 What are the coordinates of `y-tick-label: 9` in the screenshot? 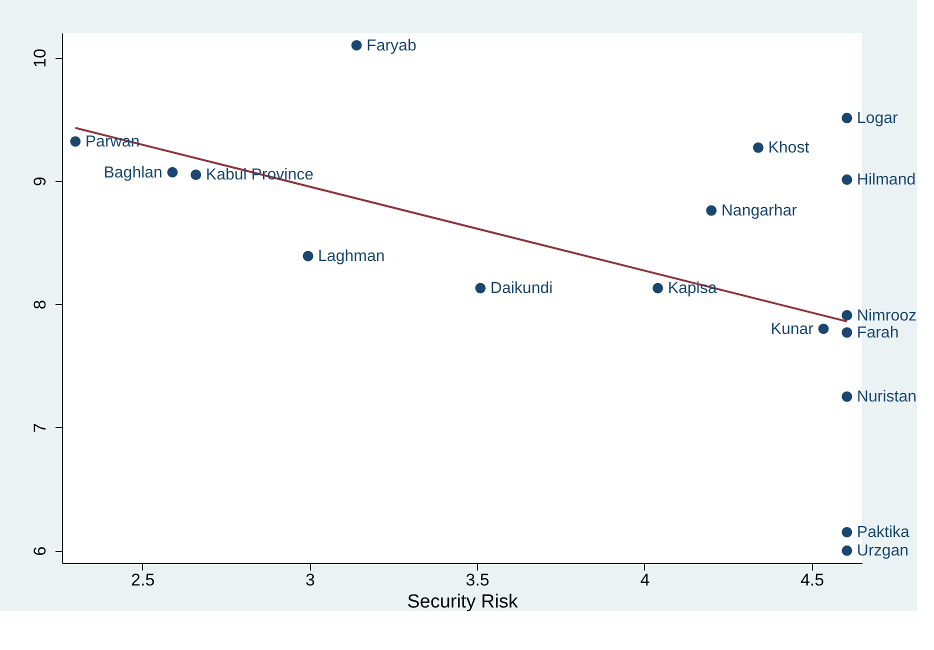 It's located at (40, 181).